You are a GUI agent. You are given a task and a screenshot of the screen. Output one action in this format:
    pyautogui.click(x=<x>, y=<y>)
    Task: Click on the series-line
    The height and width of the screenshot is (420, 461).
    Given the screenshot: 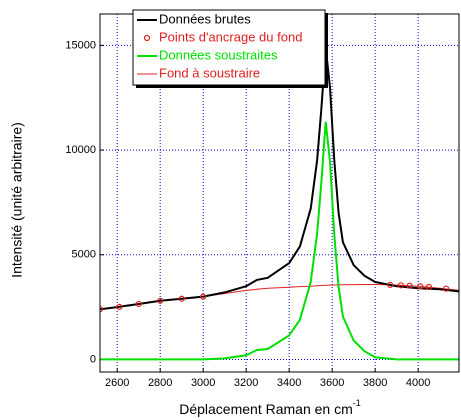 What is the action you would take?
    pyautogui.click(x=279, y=297)
    